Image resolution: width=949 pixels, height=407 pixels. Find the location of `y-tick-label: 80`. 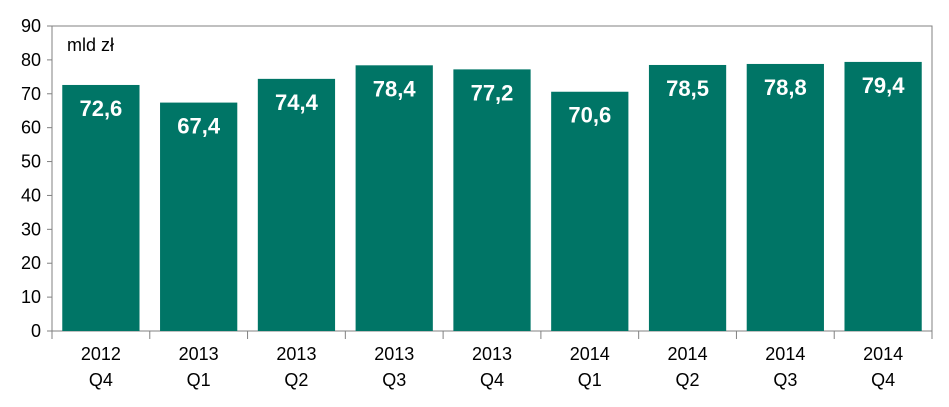

y-tick-label: 80 is located at coordinates (31, 60).